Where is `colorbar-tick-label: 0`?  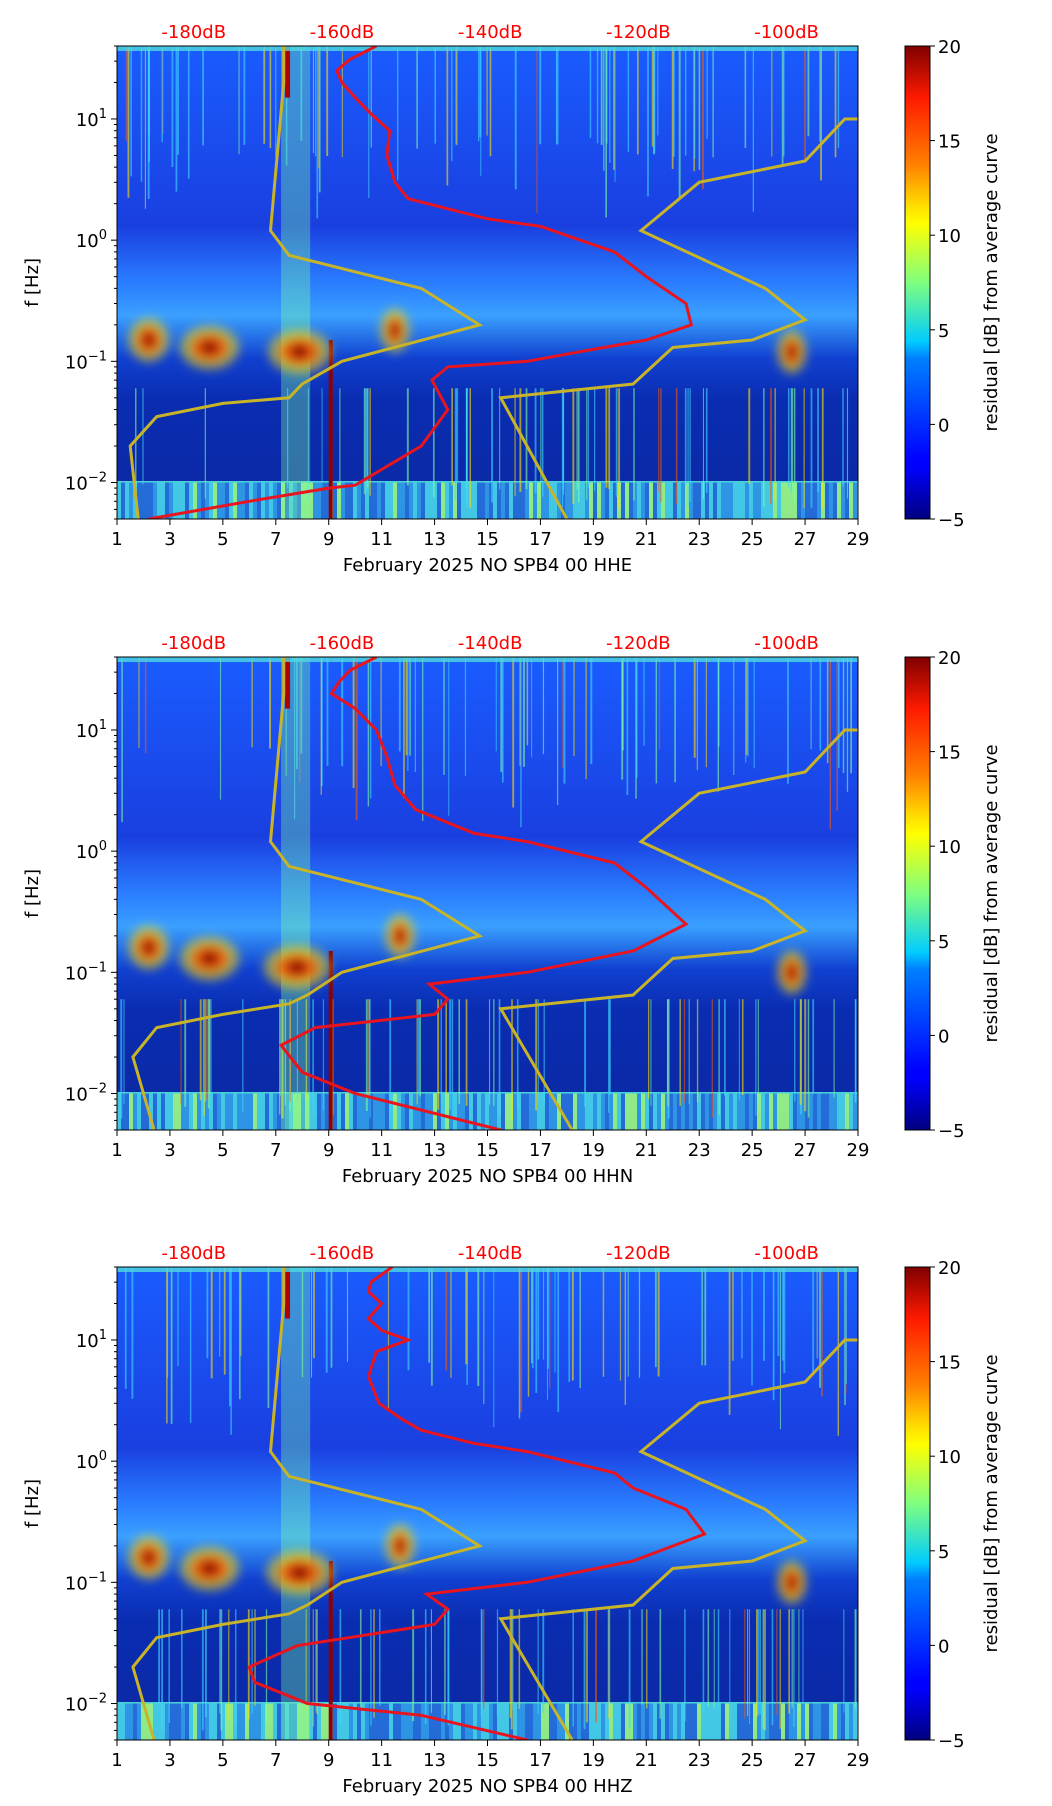 colorbar-tick-label: 0 is located at coordinates (943, 425).